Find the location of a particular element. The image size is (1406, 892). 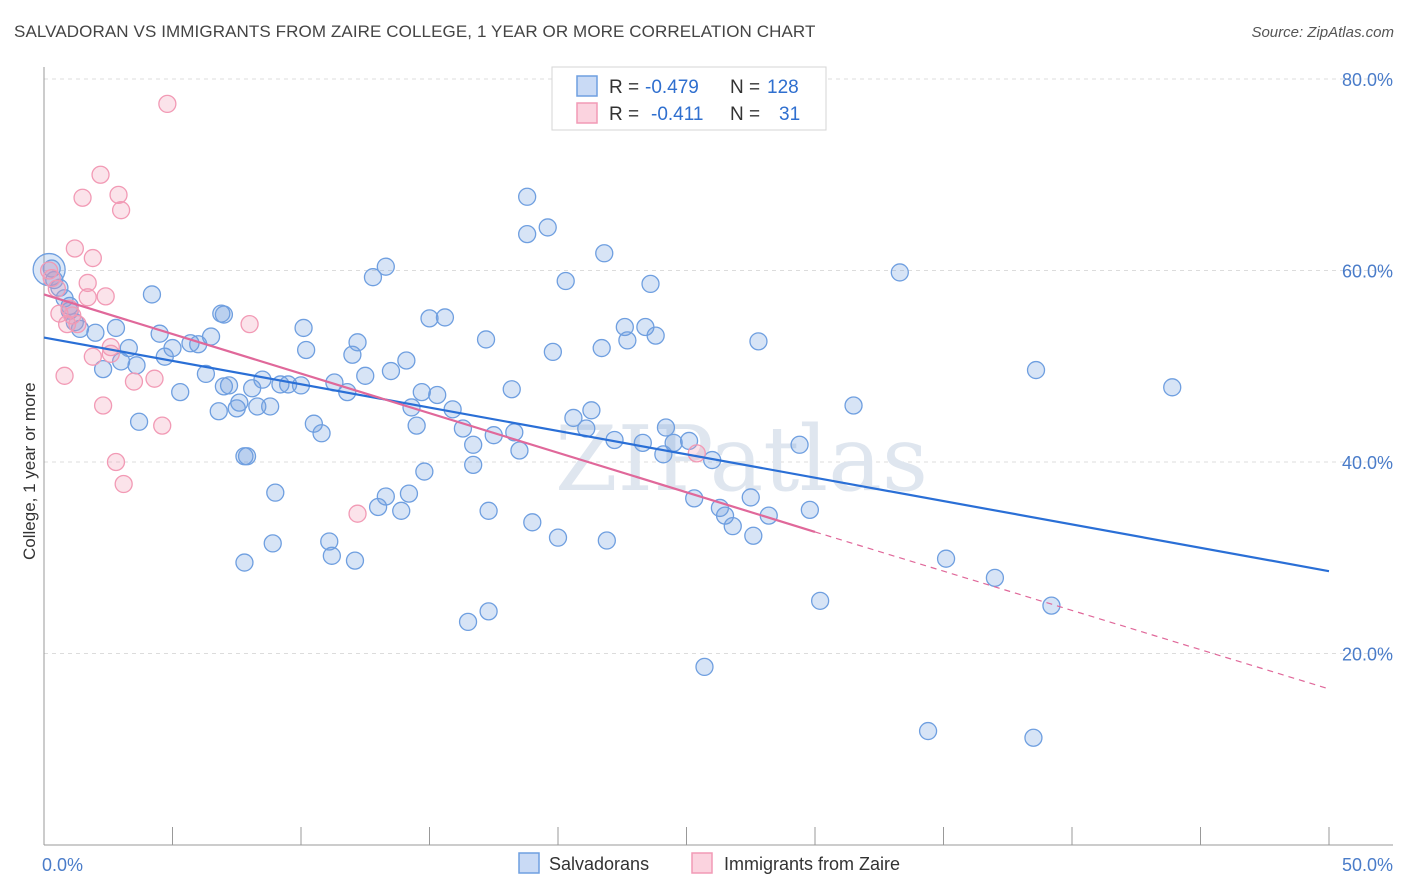

legend-r-value-1: -0.479 is located at coordinates (672, 87).